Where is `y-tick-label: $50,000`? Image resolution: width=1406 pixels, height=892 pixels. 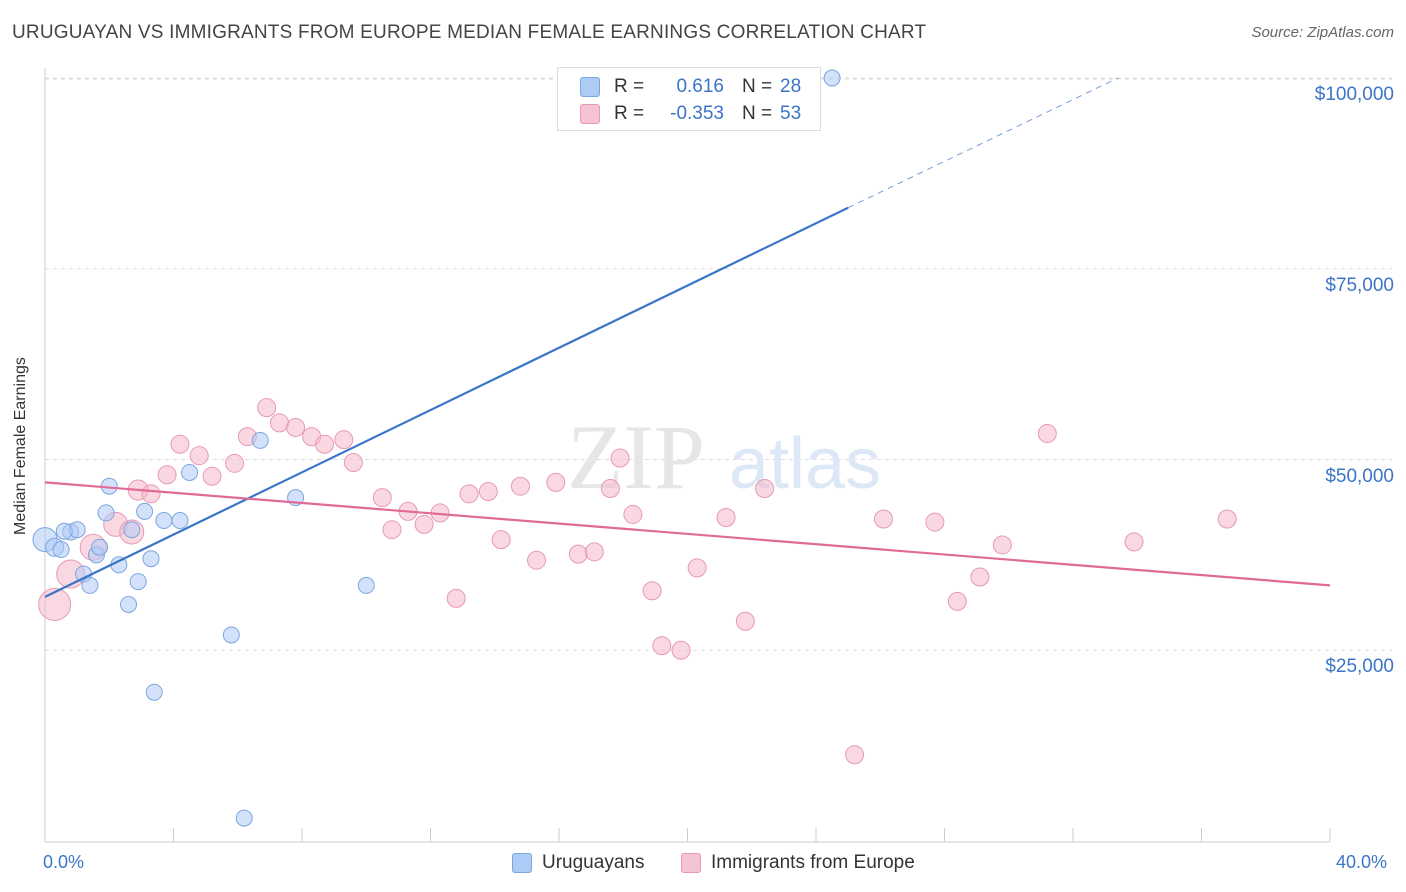
y-tick-label: $50,000 is located at coordinates (1359, 476).